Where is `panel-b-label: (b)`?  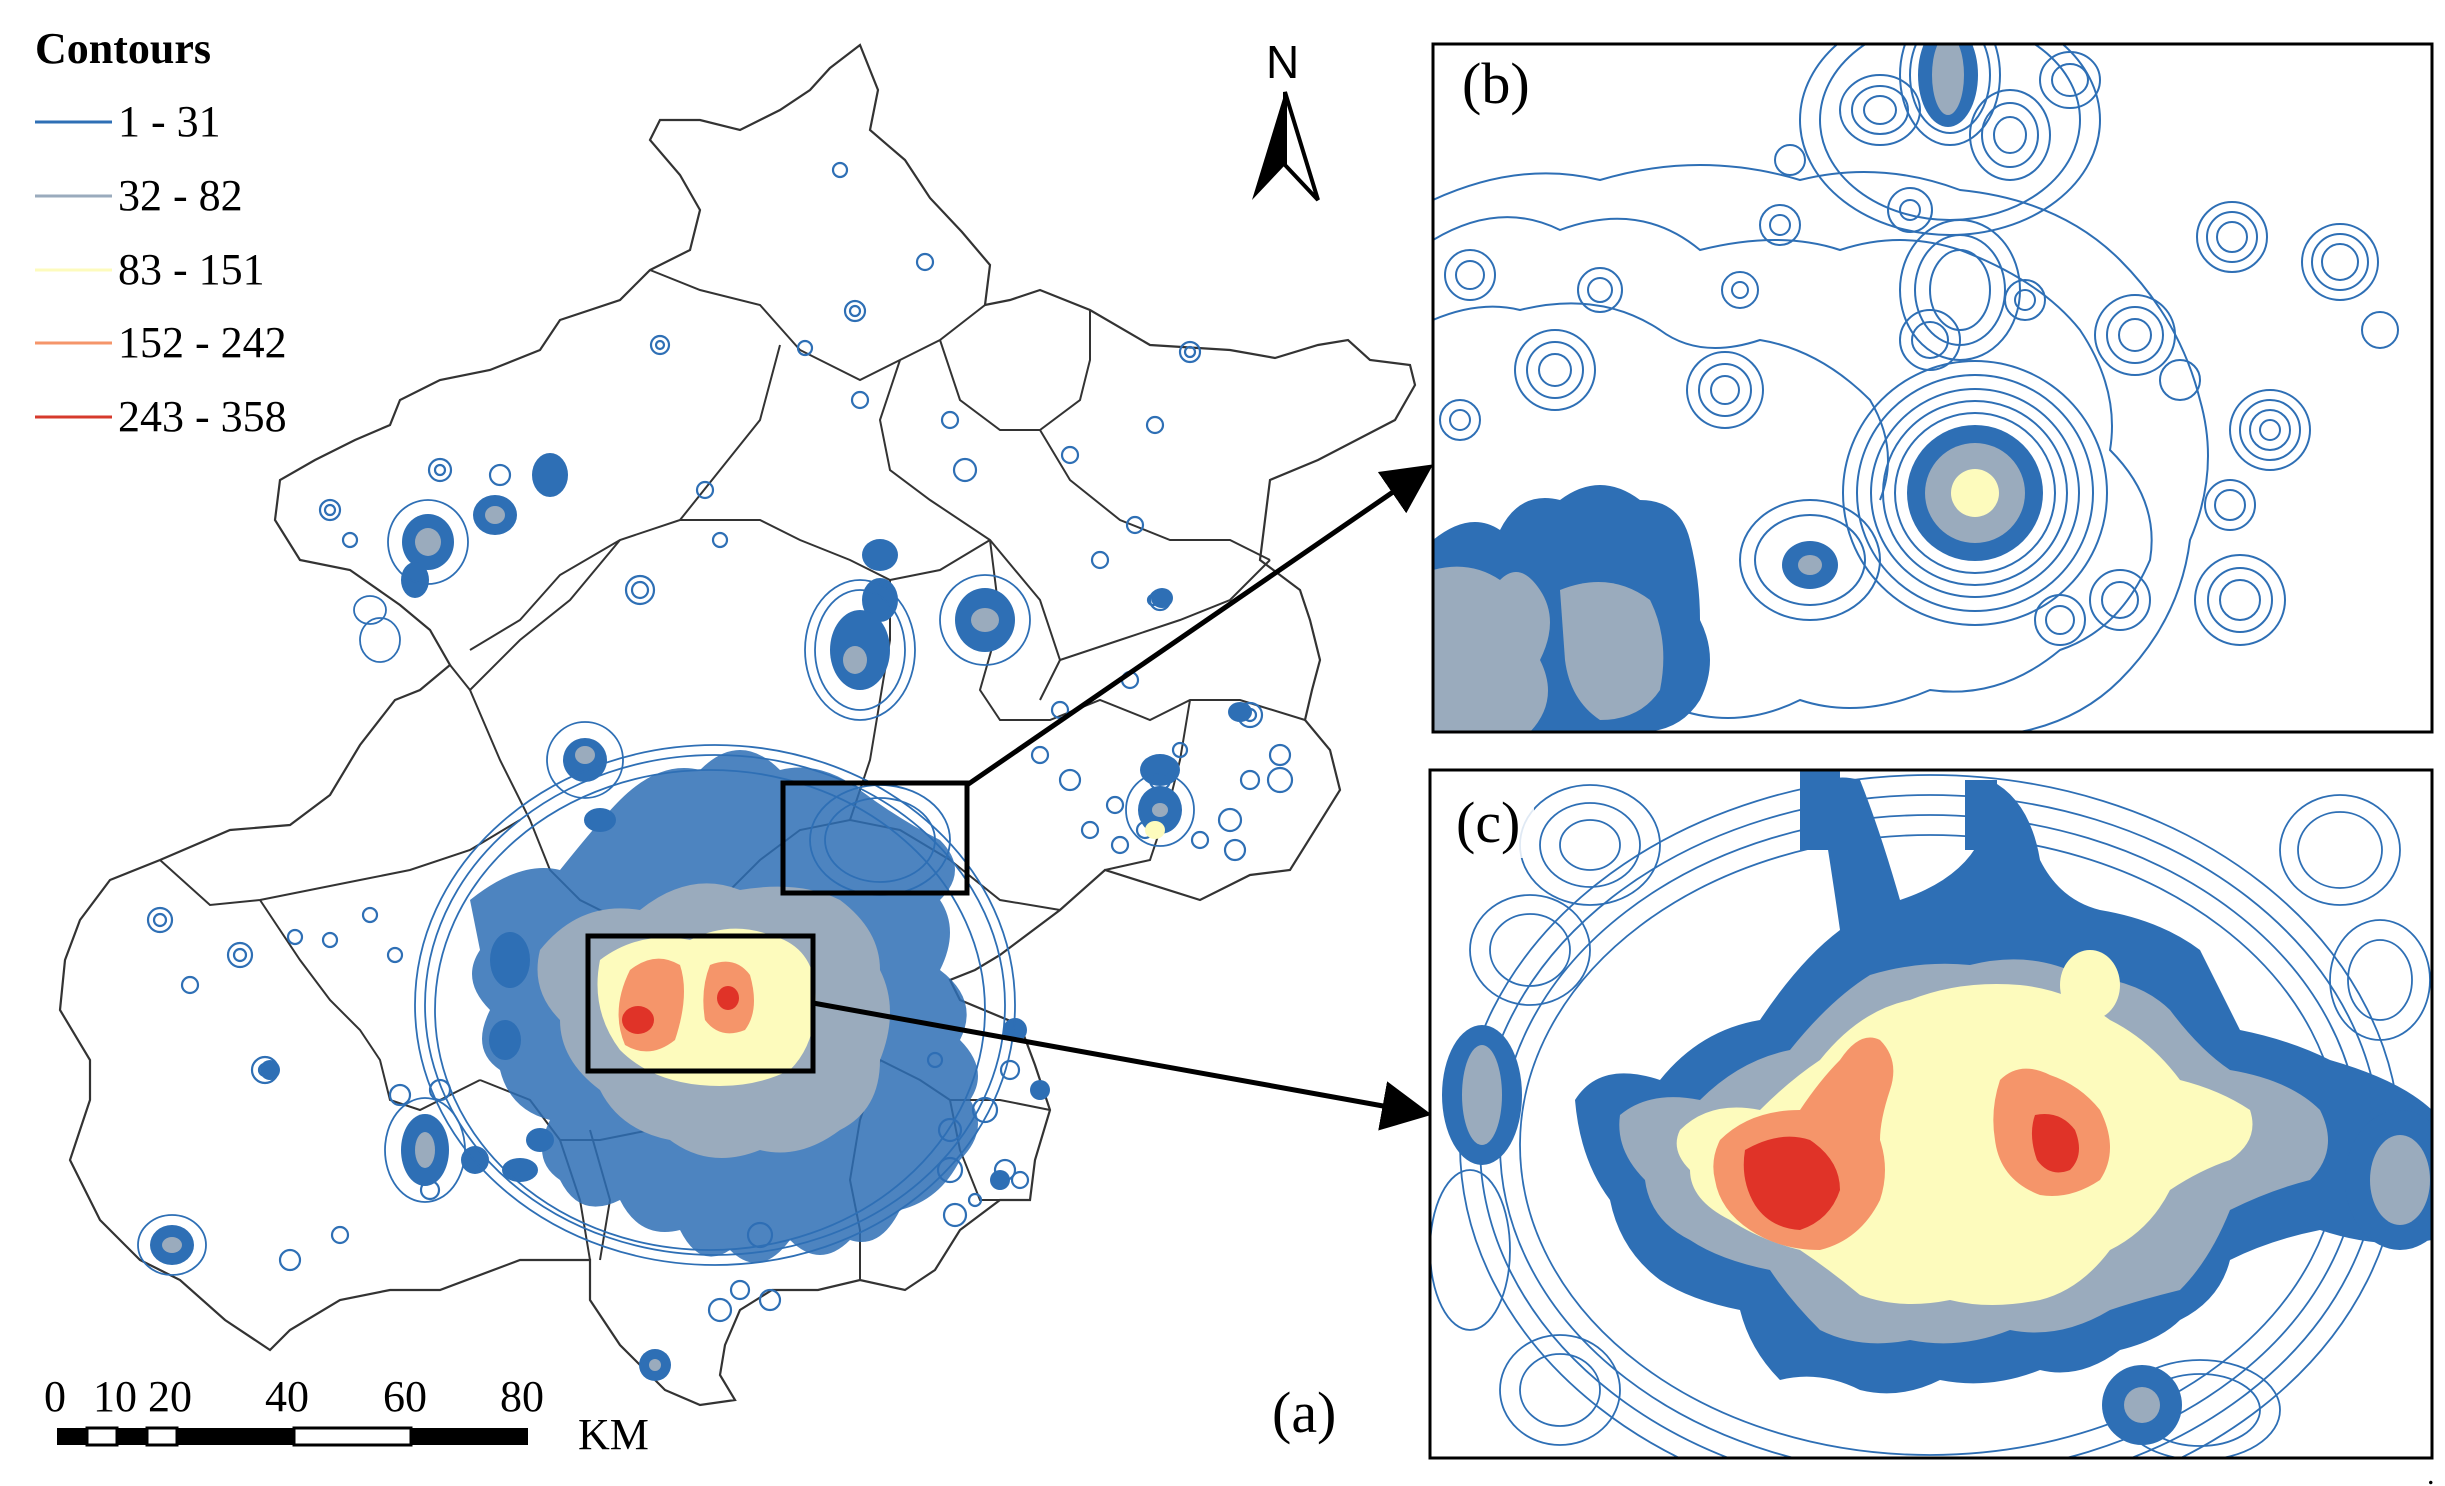
panel-b-label: (b) is located at coordinates (1496, 83).